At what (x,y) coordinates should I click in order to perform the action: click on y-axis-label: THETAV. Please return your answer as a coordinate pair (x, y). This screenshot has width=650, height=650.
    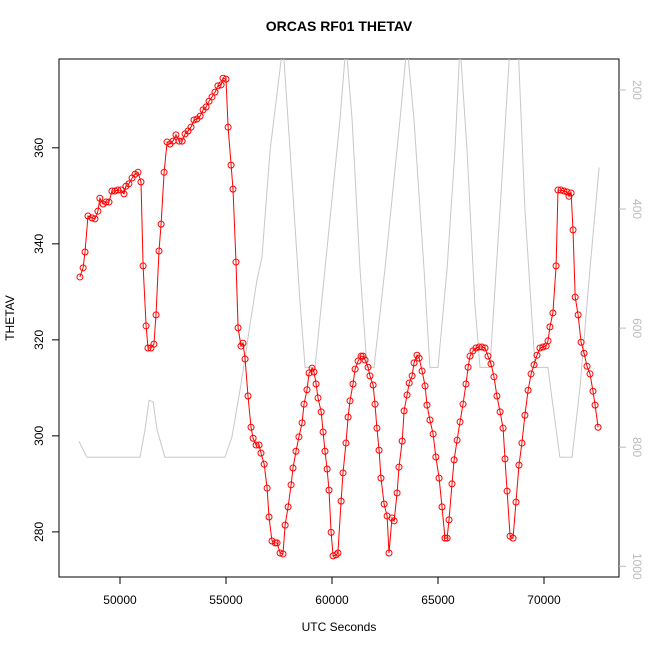
    Looking at the image, I should click on (10, 318).